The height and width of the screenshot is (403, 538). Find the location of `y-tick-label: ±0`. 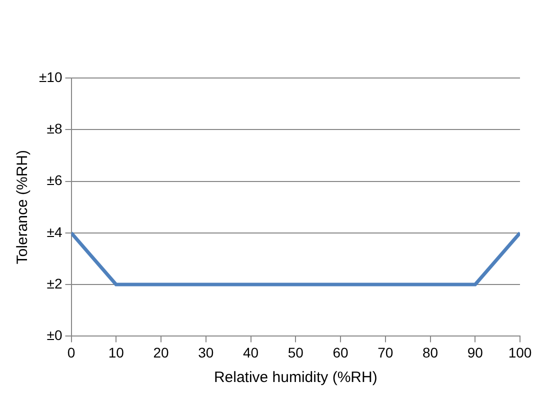

y-tick-label: ±0 is located at coordinates (54, 335).